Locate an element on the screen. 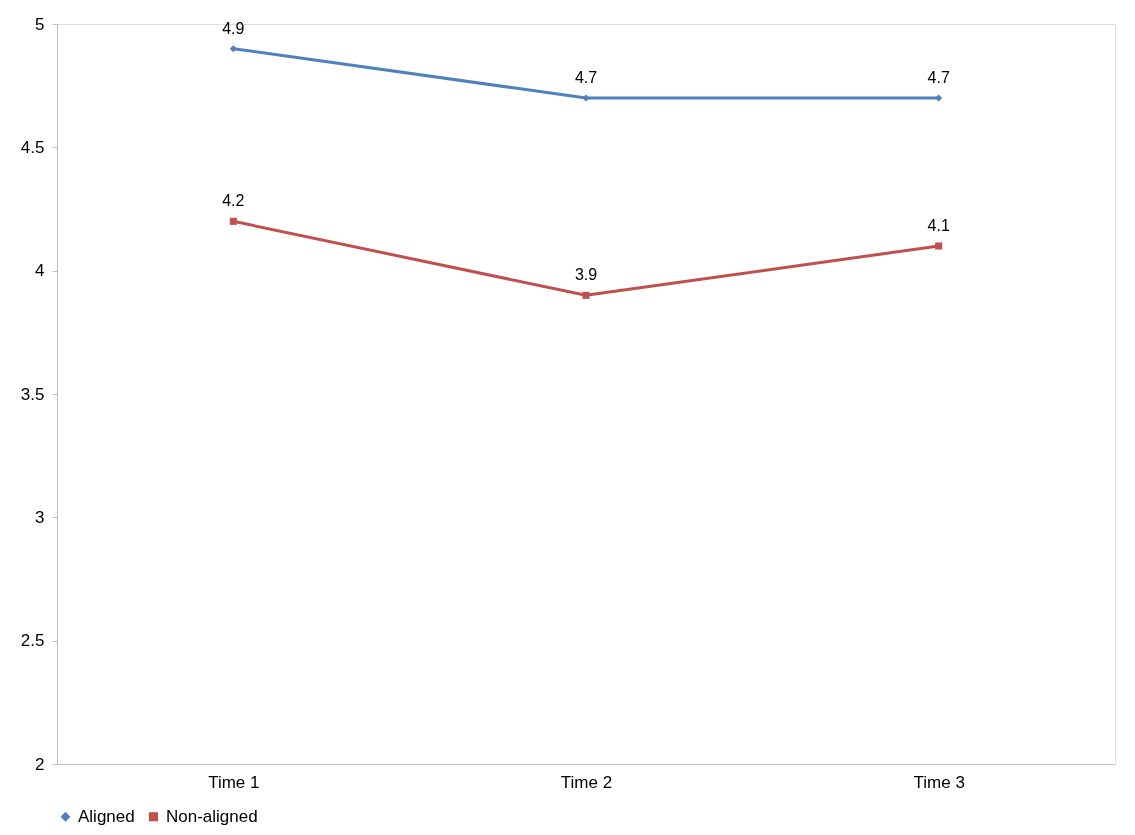 The height and width of the screenshot is (835, 1135). x-tick-label: Time 1 is located at coordinates (234, 782).